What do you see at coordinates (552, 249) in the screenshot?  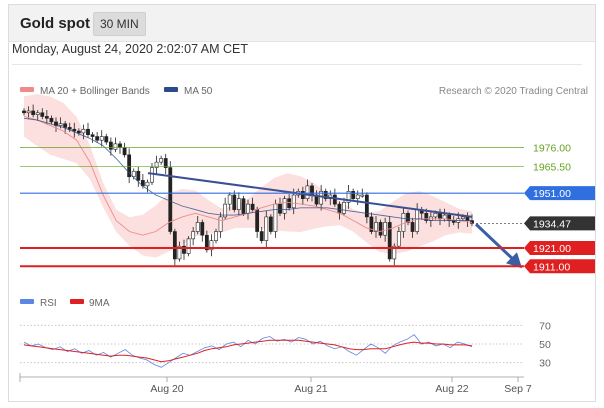 I see `level-label: 1921.00` at bounding box center [552, 249].